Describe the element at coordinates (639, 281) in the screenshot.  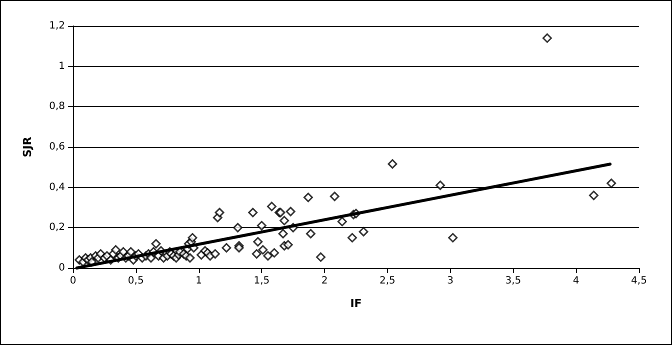
I see `x-tick-label: 4,5` at that location.